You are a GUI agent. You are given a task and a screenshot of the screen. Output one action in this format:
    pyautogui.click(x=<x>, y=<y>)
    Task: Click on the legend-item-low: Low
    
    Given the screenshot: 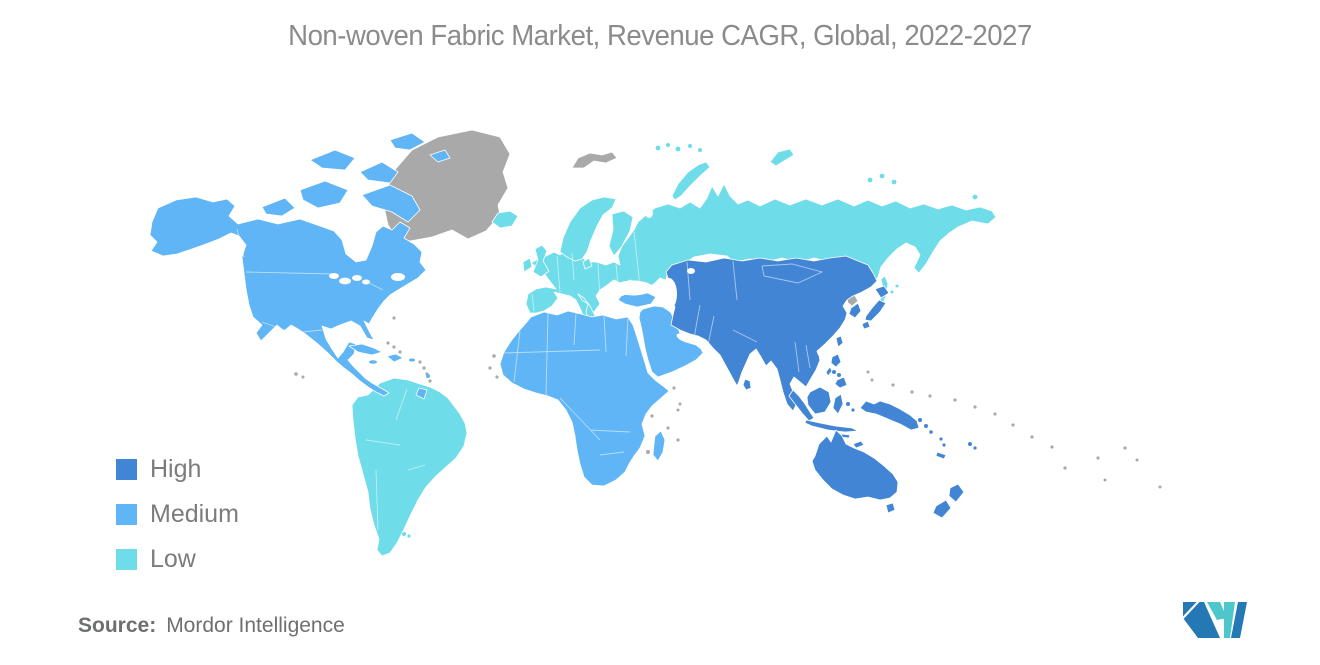 What is the action you would take?
    pyautogui.click(x=177, y=559)
    